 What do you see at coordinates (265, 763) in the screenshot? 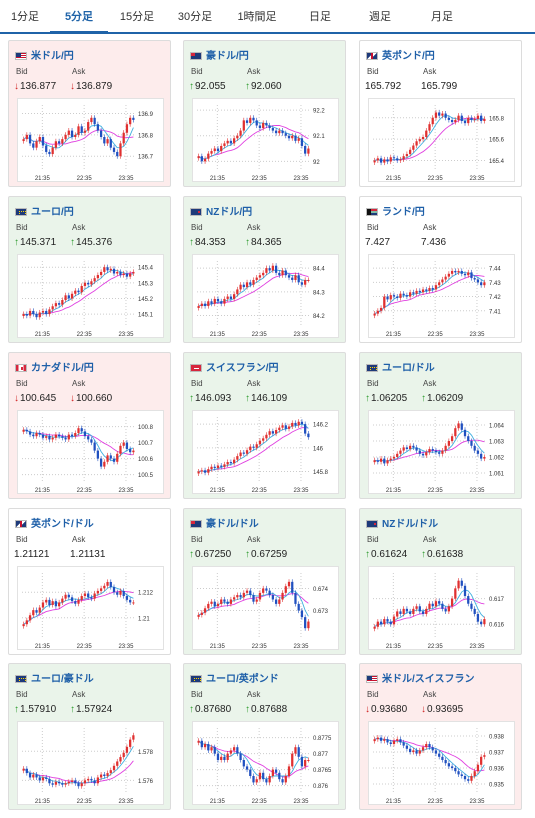
I see `mini-chart: 0.8775 0.877 0.8765 0.876 21:35 22:35 23:35` at bounding box center [265, 763].